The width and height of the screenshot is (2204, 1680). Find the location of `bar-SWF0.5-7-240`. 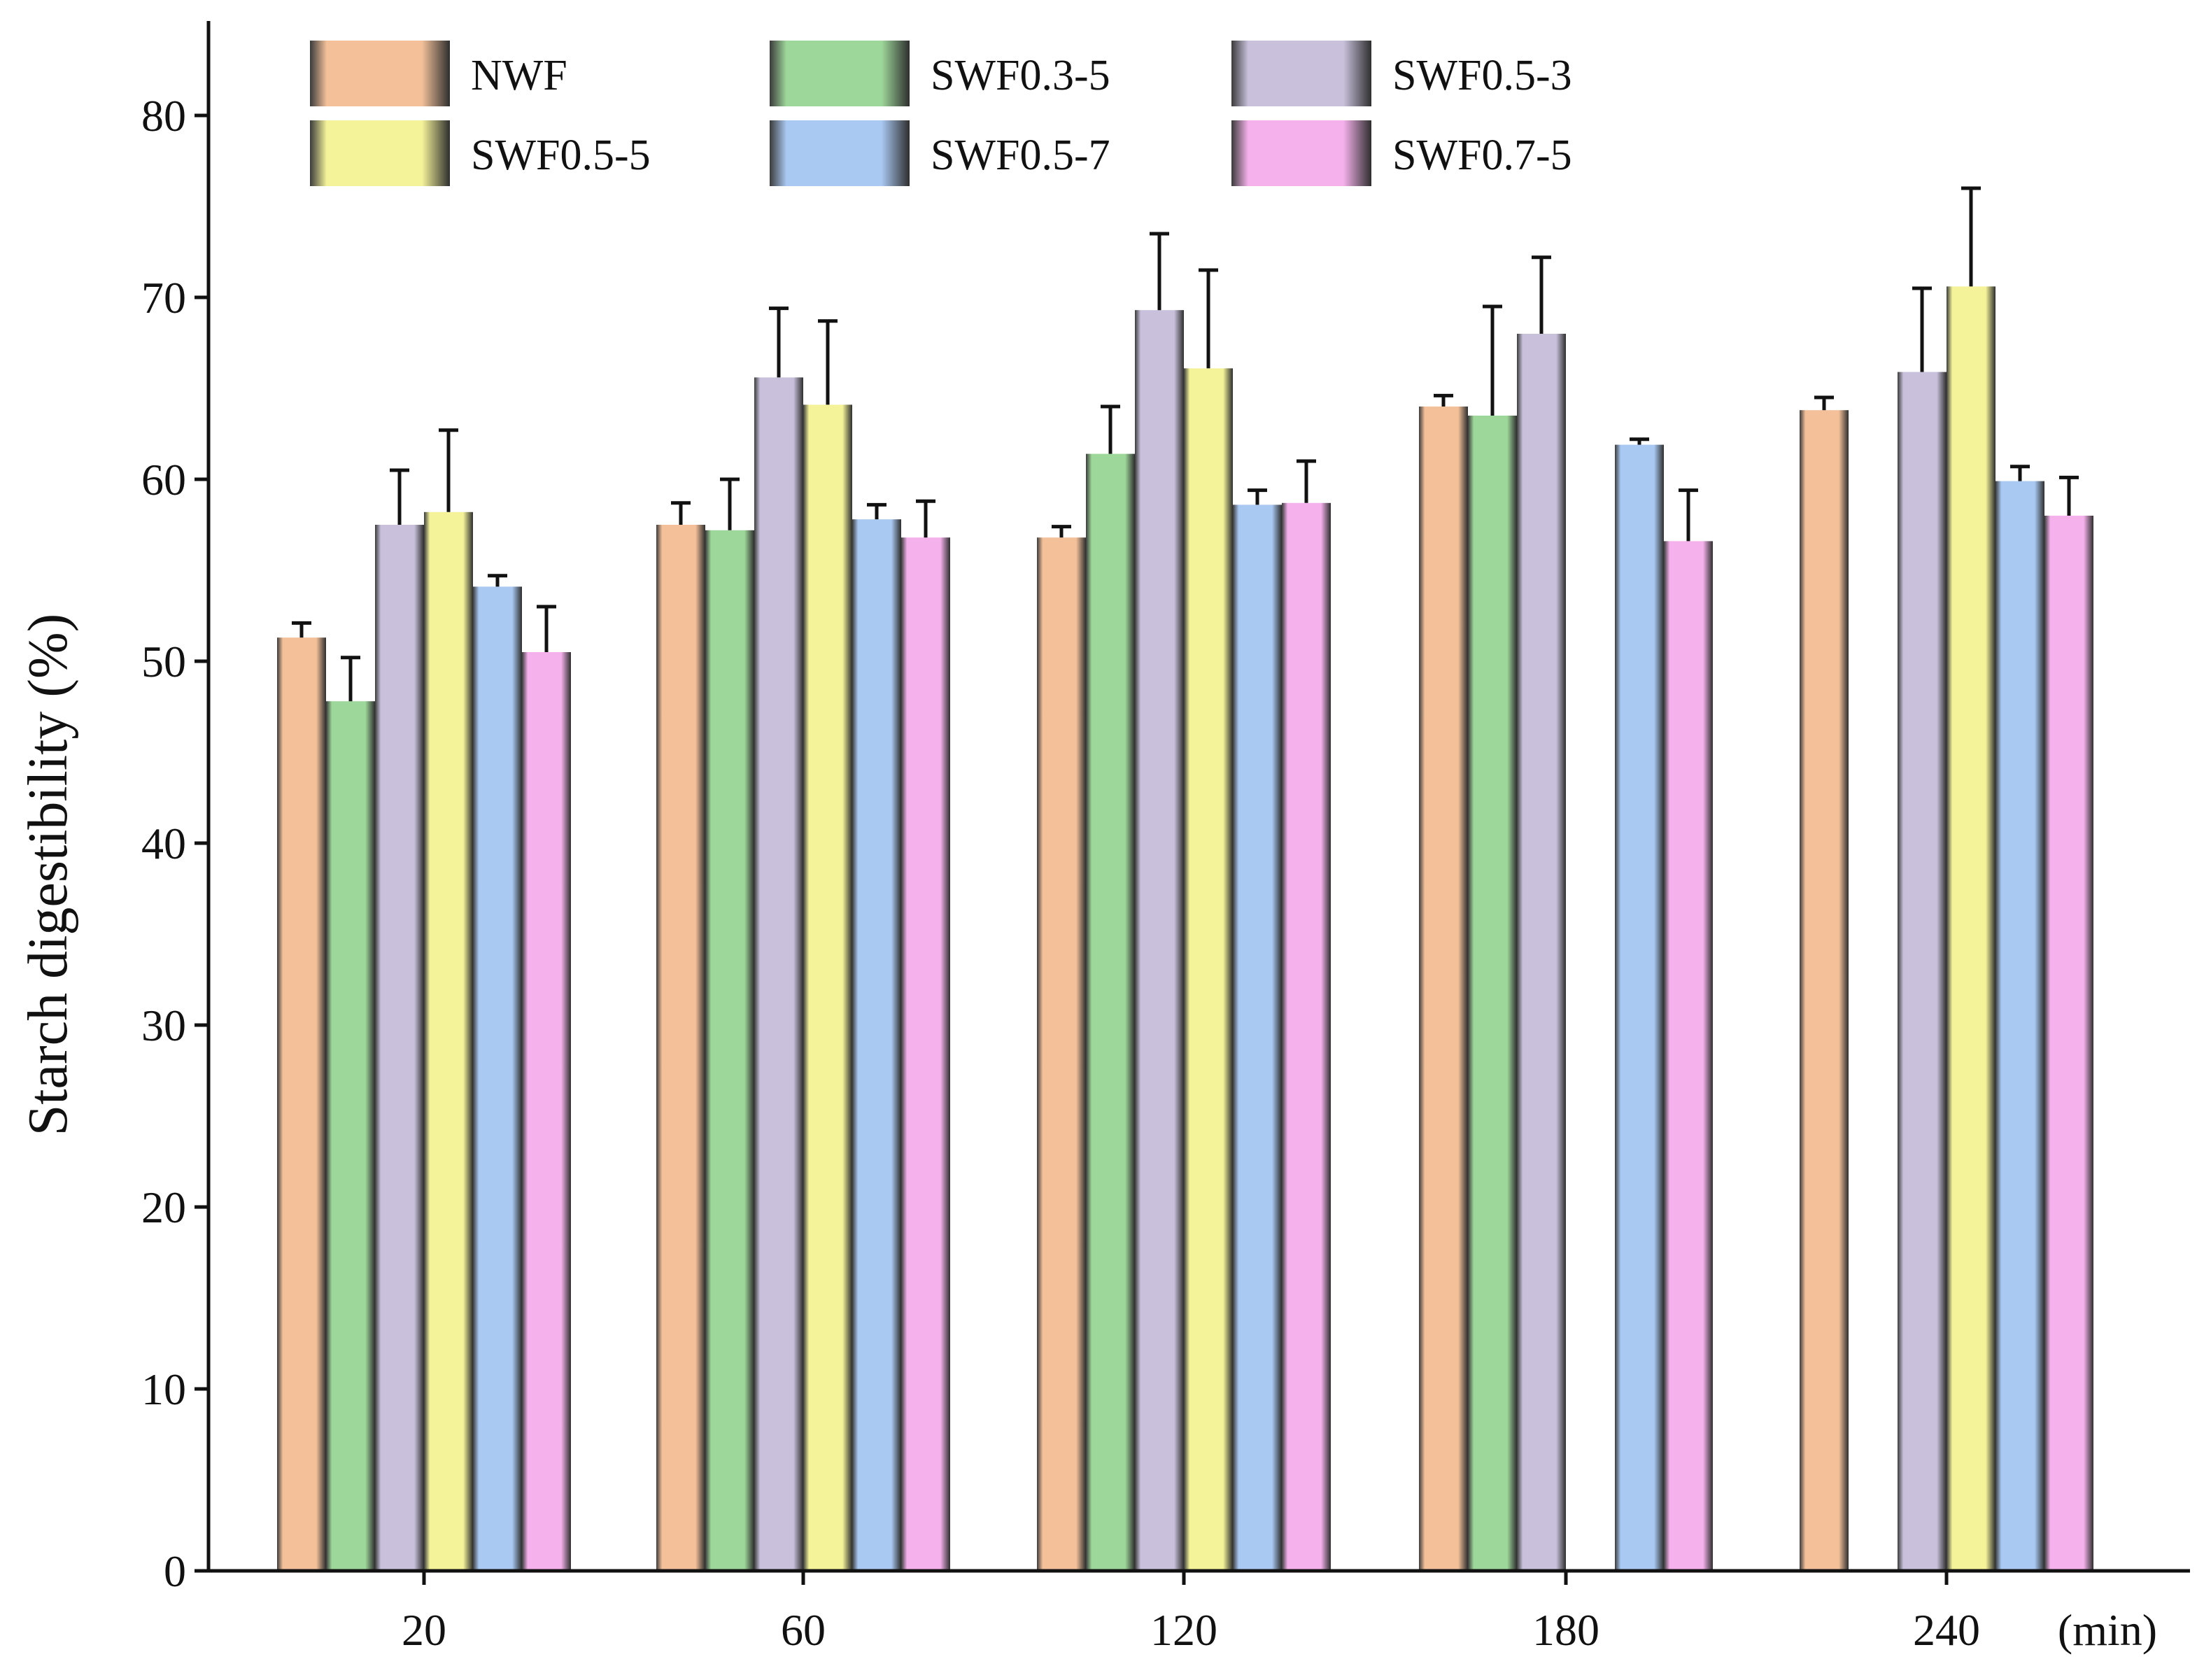

bar-SWF0.5-7-240 is located at coordinates (2019, 1026).